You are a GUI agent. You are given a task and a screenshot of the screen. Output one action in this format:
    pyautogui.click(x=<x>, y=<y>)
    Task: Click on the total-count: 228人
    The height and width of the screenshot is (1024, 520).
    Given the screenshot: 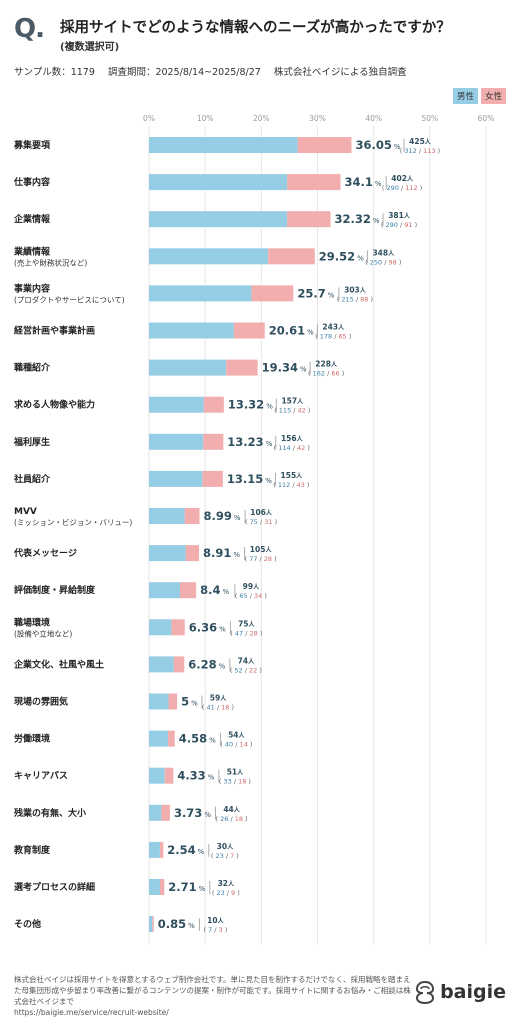 What is the action you would take?
    pyautogui.click(x=326, y=364)
    